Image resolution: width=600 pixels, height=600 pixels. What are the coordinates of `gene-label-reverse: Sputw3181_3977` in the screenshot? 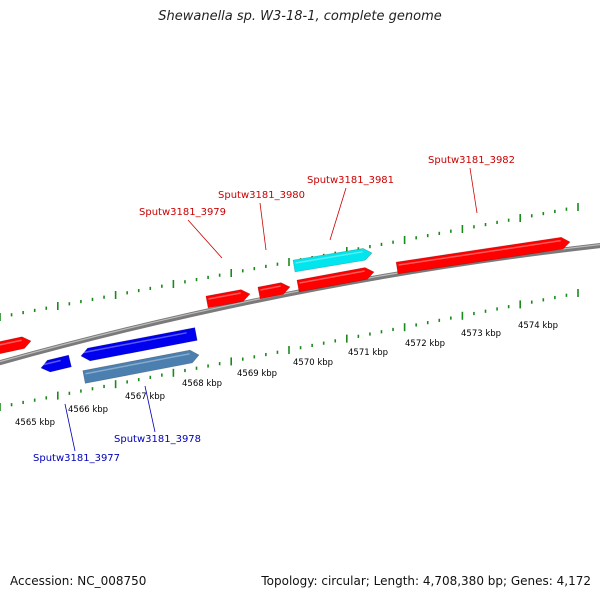 It's located at (76, 458).